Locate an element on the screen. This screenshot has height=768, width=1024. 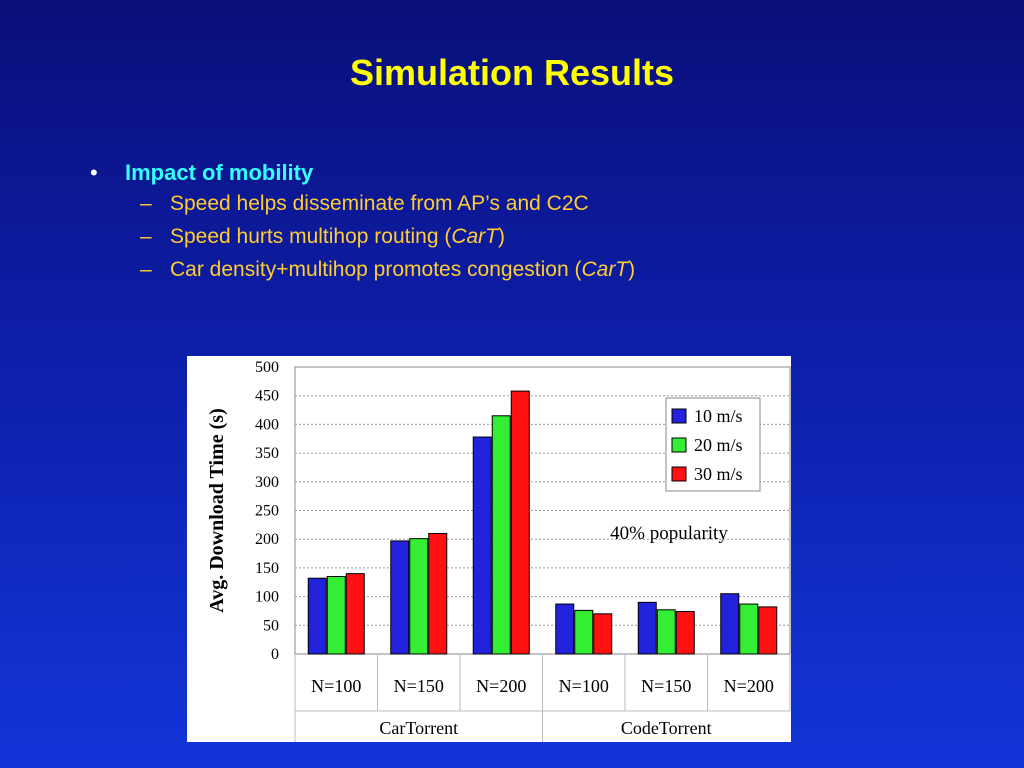
y-tick-label: 400 is located at coordinates (267, 424).